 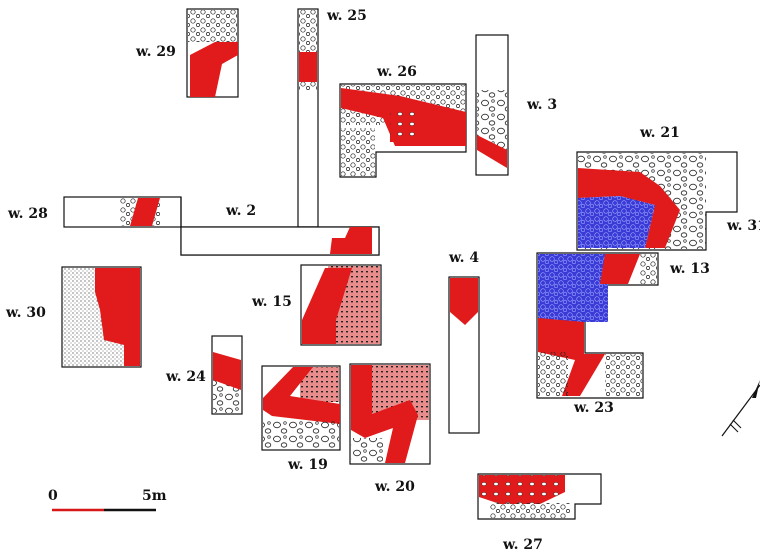 What do you see at coordinates (522, 545) in the screenshot?
I see `trench-label-w27: w. 27` at bounding box center [522, 545].